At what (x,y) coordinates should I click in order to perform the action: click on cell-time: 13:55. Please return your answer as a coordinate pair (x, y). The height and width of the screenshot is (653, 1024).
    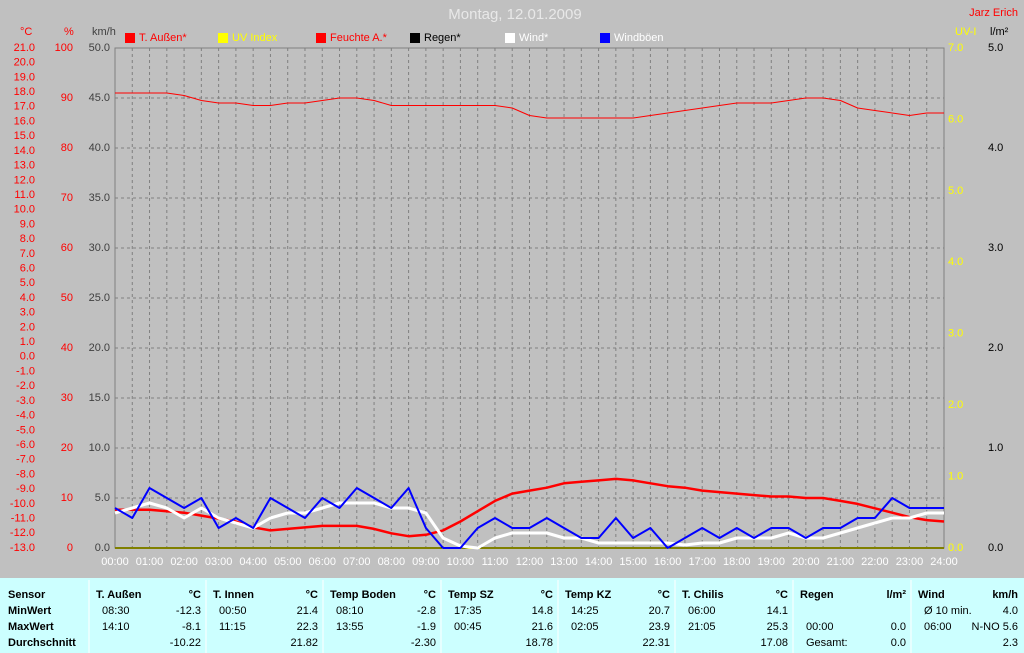
    Looking at the image, I should click on (350, 627).